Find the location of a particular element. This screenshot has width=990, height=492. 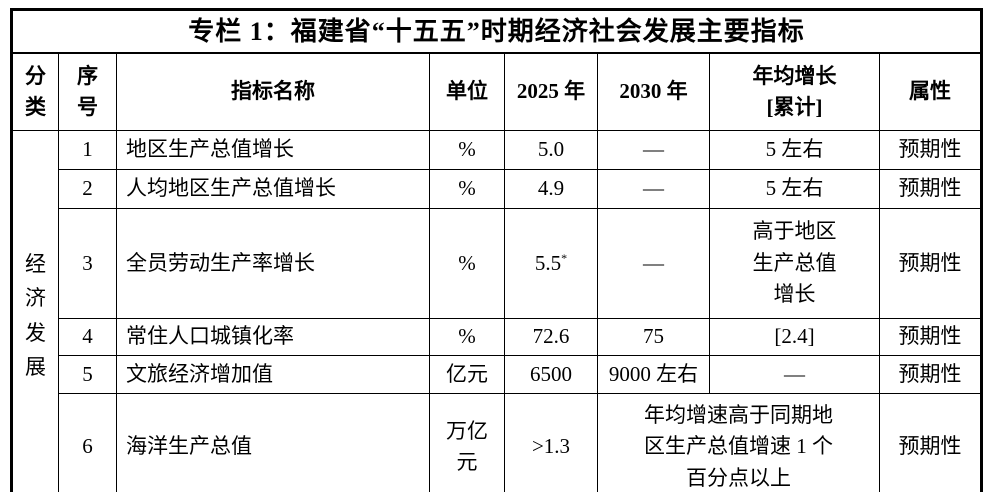

table-title: 专栏 1：福建省“十五五”时期经济社会发展主要指标 is located at coordinates (496, 31).